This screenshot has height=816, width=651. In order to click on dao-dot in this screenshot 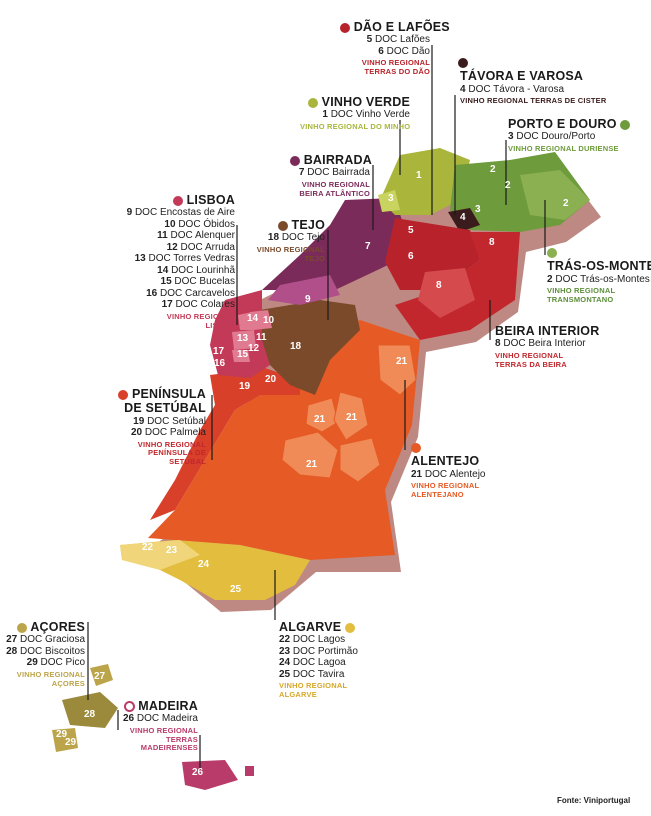, I will do `click(345, 27)`.